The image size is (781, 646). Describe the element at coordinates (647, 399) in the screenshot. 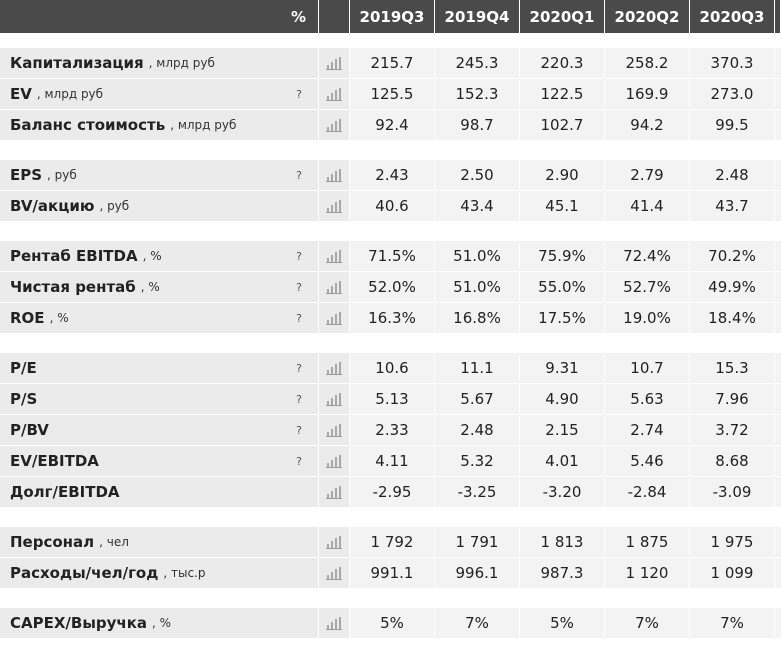

I see `value-cell: 5.63` at that location.